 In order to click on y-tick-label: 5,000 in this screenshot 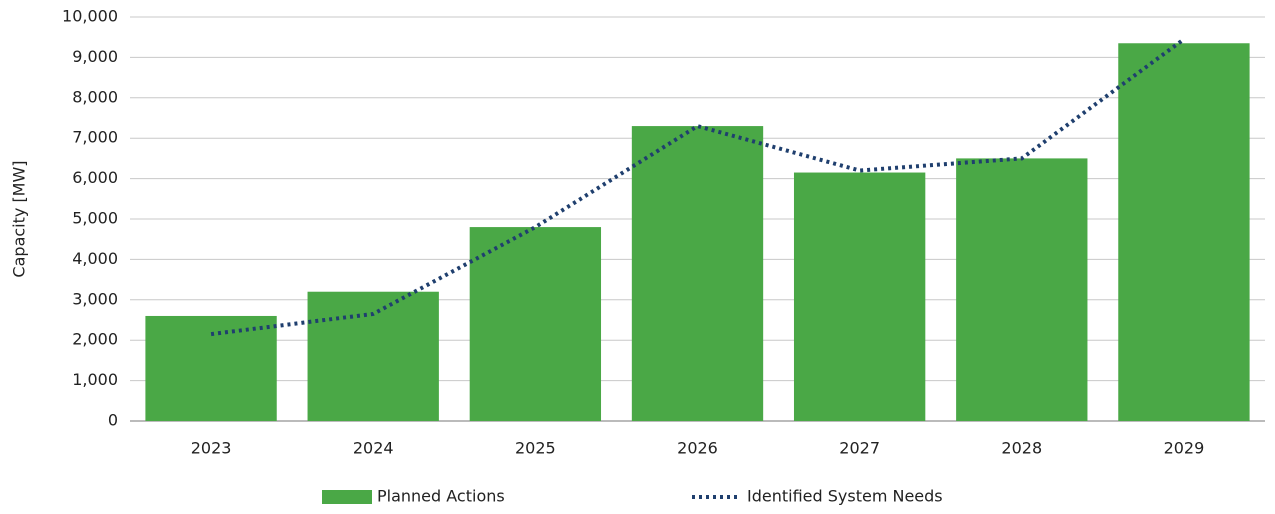, I will do `click(95, 218)`.